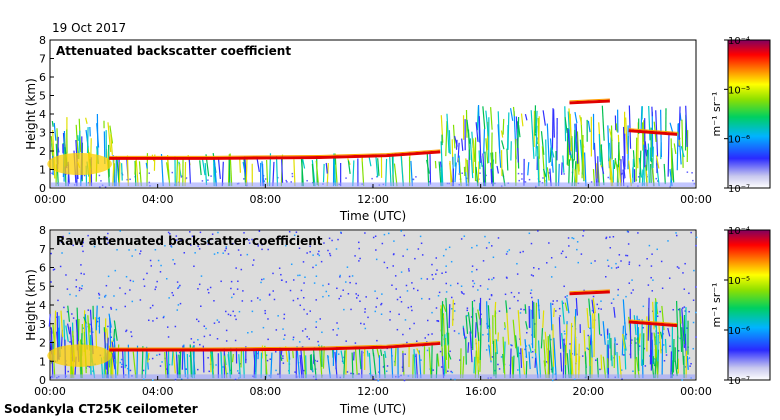  What do you see at coordinates (373, 195) in the screenshot?
I see `x-tick-labels: 00:00 04:00 08:00 12:00 16:00 20:00 00:00` at bounding box center [373, 195].